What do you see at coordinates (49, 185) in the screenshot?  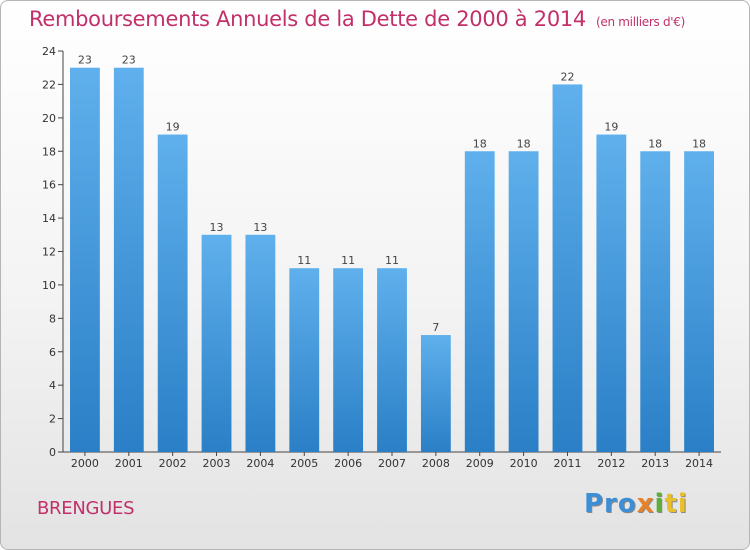 I see `y-tick-label: 16` at bounding box center [49, 185].